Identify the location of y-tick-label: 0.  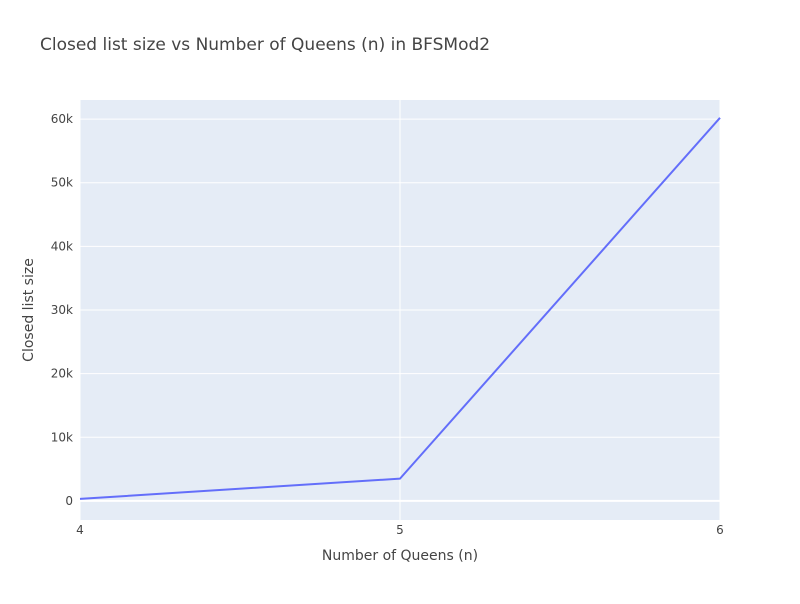
(69, 501).